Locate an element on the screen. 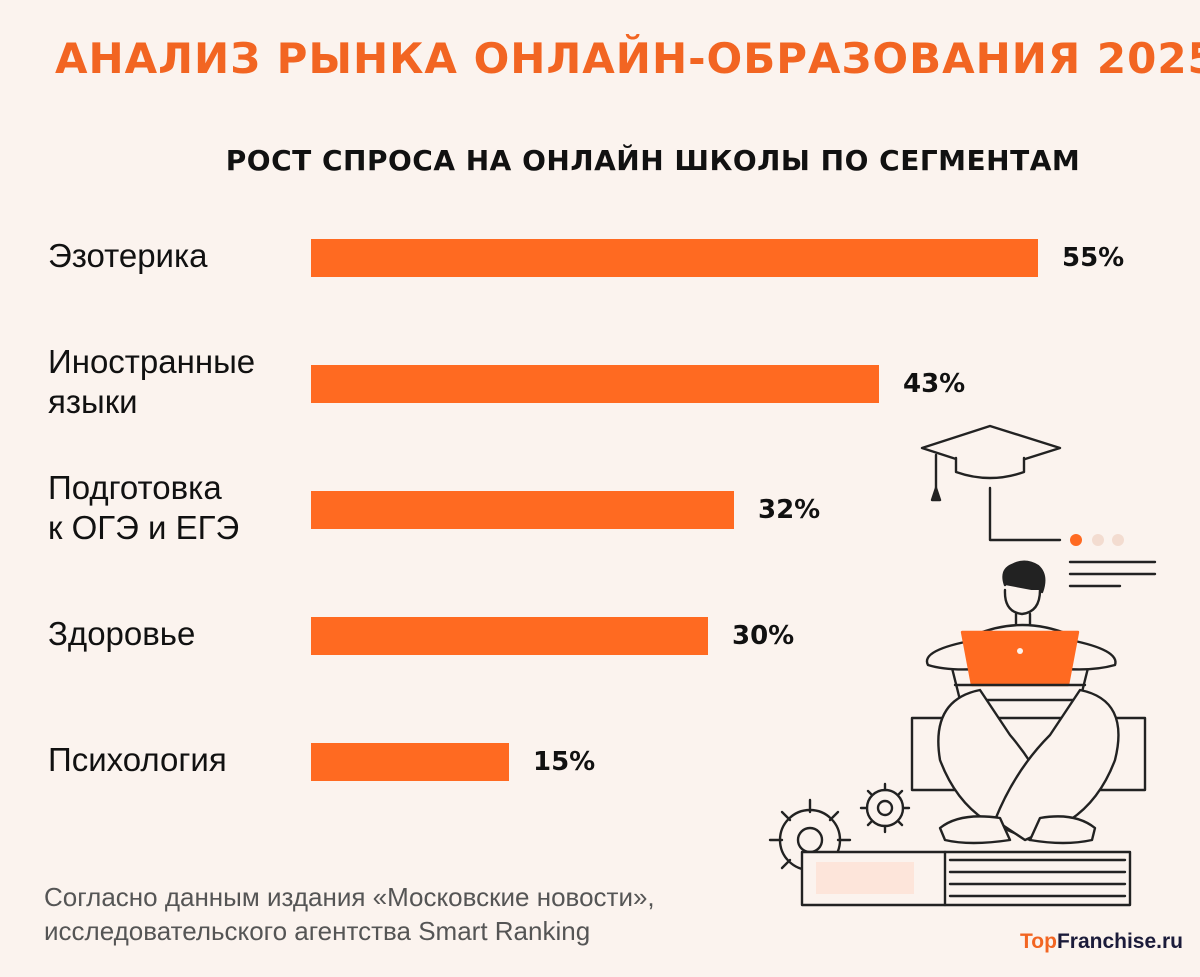  value-label: 55% is located at coordinates (1093, 258).